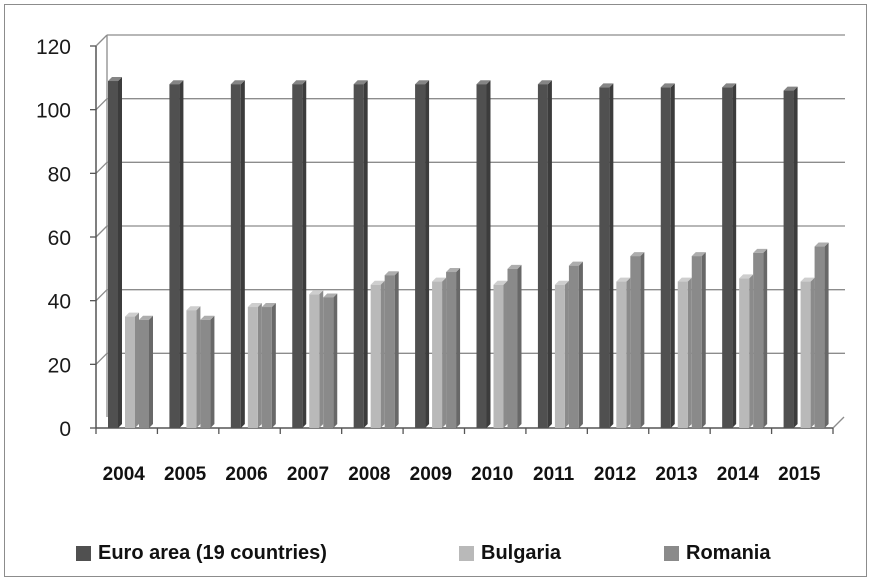  Describe the element at coordinates (521, 552) in the screenshot. I see `legend-label-bulgaria: Bulgaria` at that location.